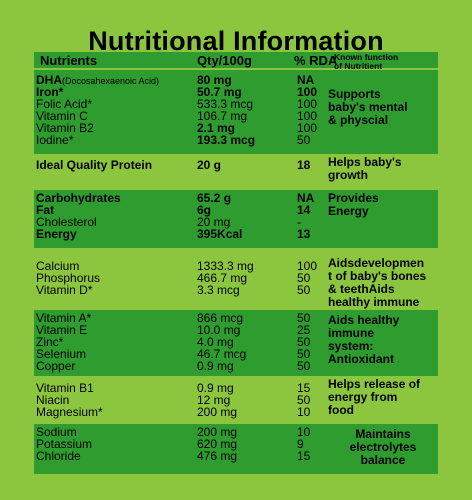 The image size is (472, 500). I want to click on table-row: Niacin 12 mg 50, so click(236, 400).